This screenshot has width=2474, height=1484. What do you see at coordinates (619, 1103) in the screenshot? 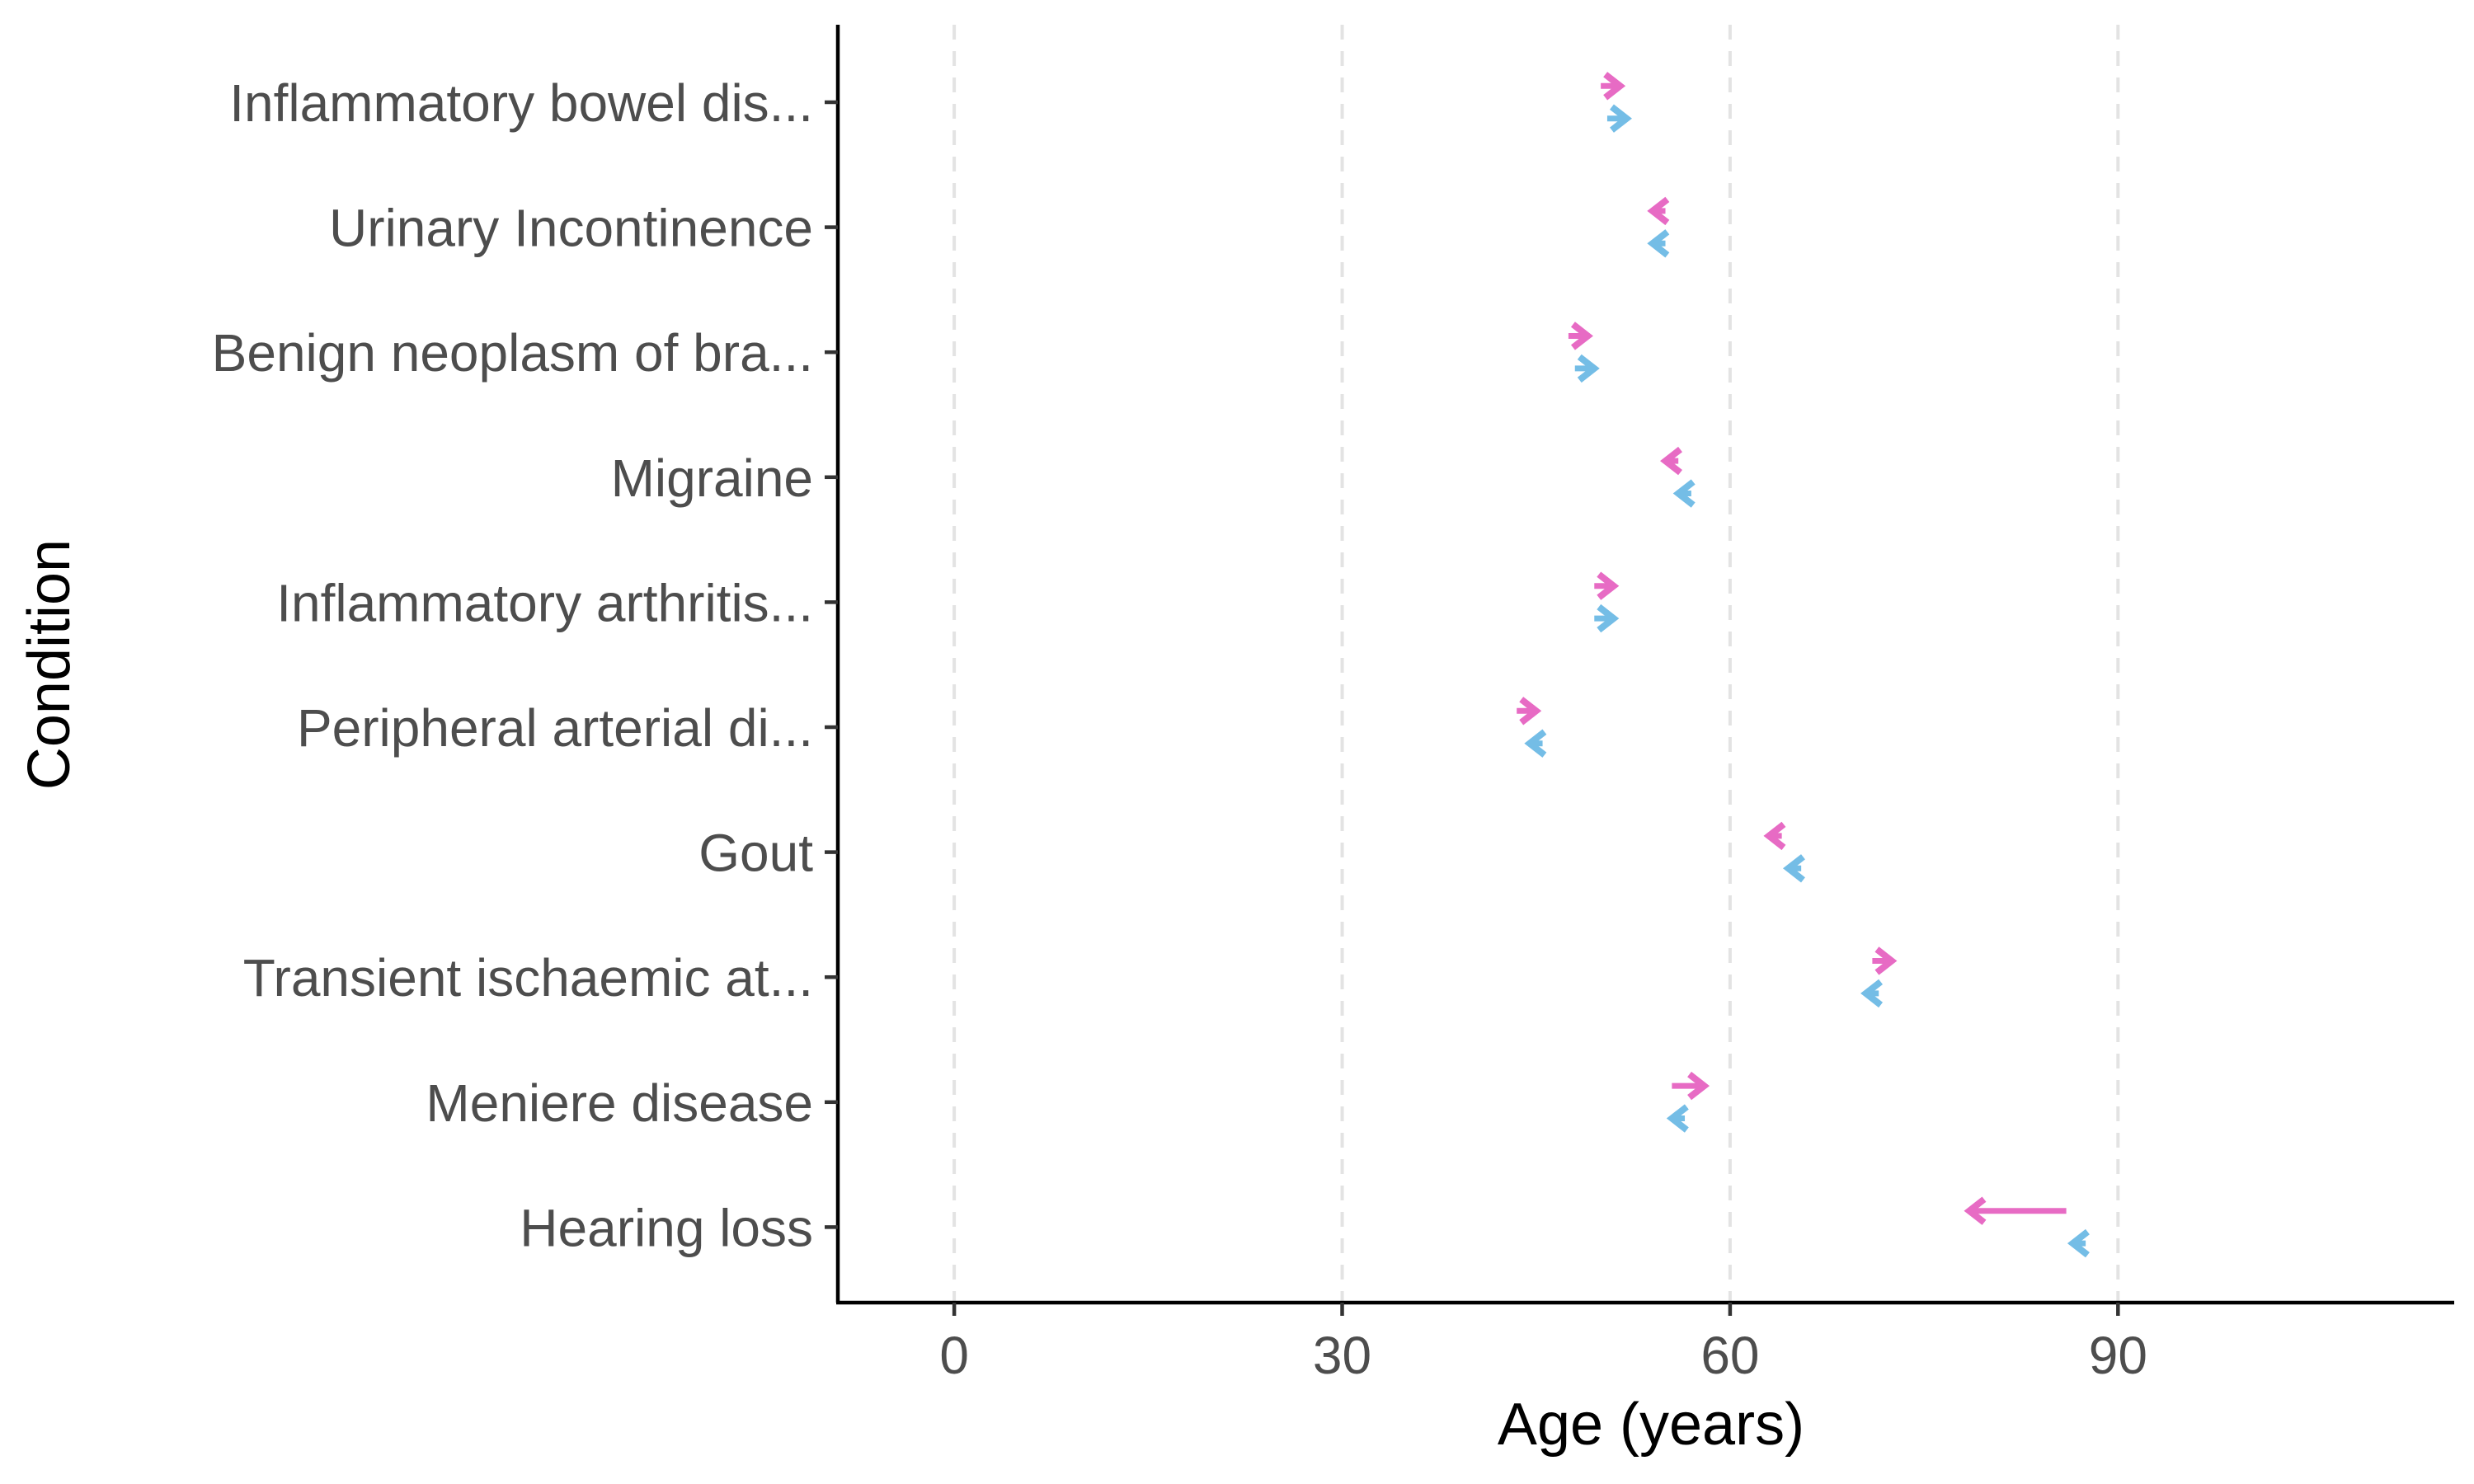
I see `y-tick-label-9: Meniere disease` at bounding box center [619, 1103].